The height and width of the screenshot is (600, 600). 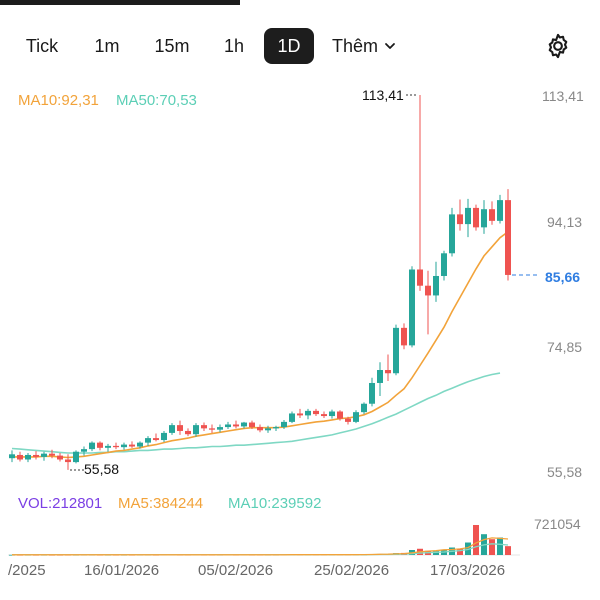 What do you see at coordinates (563, 96) in the screenshot?
I see `price-tick-1: 113,41` at bounding box center [563, 96].